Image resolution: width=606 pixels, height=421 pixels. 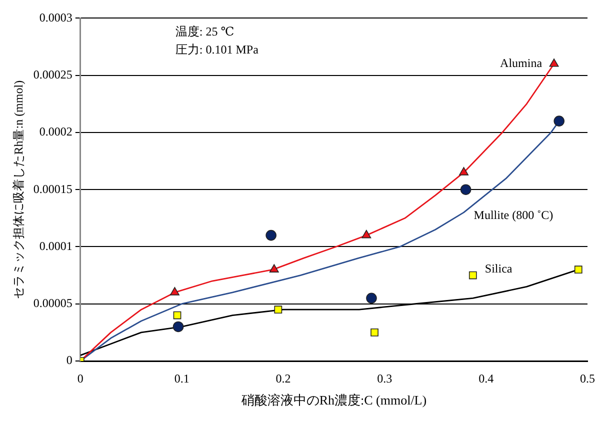 I want to click on x-tick-label: 0.2, so click(x=283, y=378).